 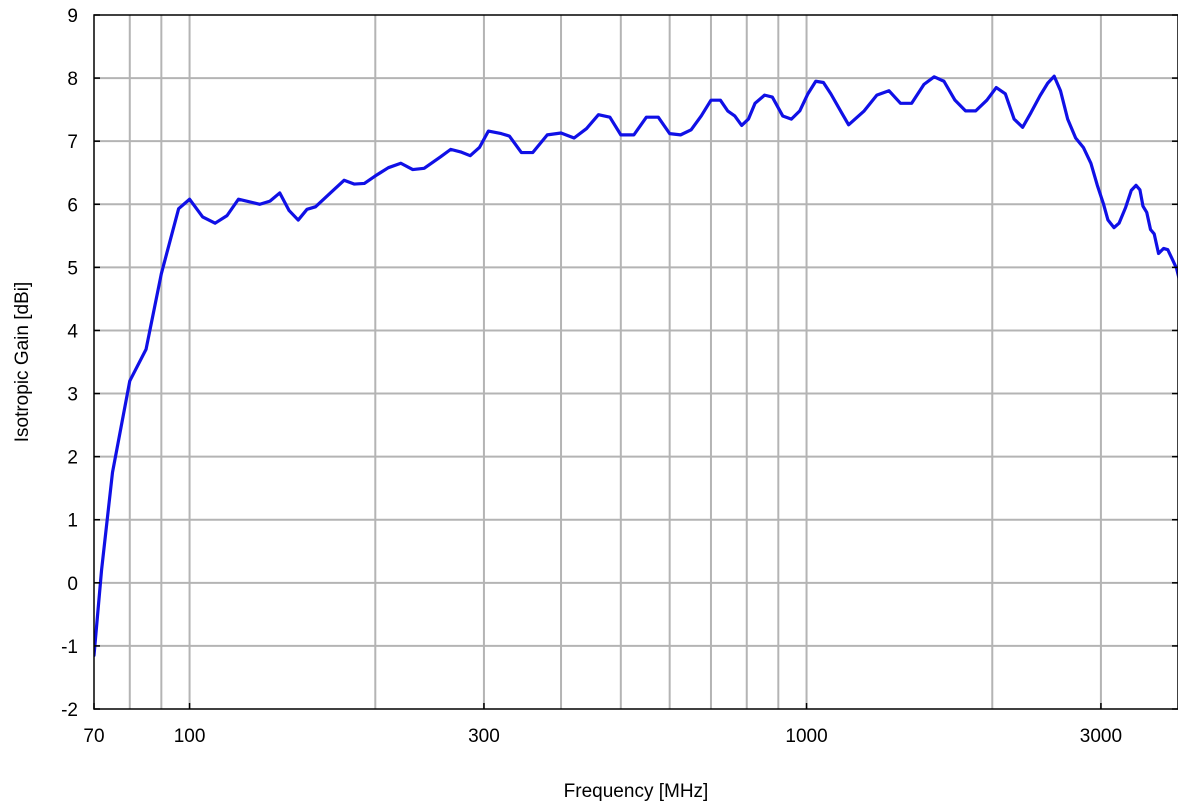 What do you see at coordinates (72, 268) in the screenshot?
I see `y-tick-label: 5` at bounding box center [72, 268].